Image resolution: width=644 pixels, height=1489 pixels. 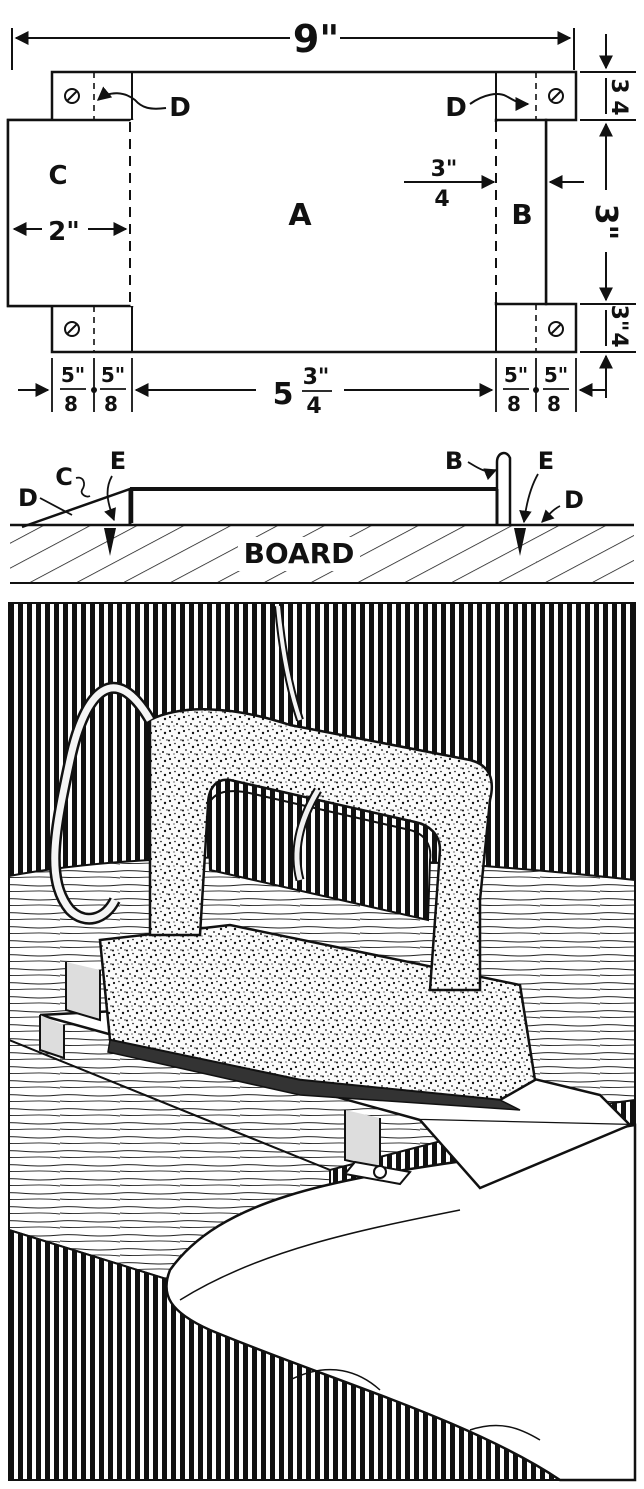 I want to click on c-width-label: 2", so click(x=64, y=232).